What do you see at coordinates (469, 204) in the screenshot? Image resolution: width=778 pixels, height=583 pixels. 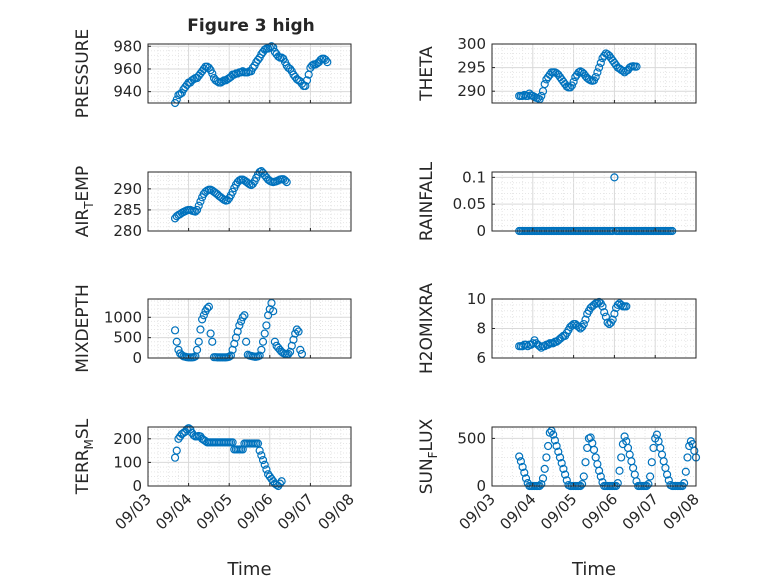 I see `y-tick-label: 0.05` at bounding box center [469, 204].